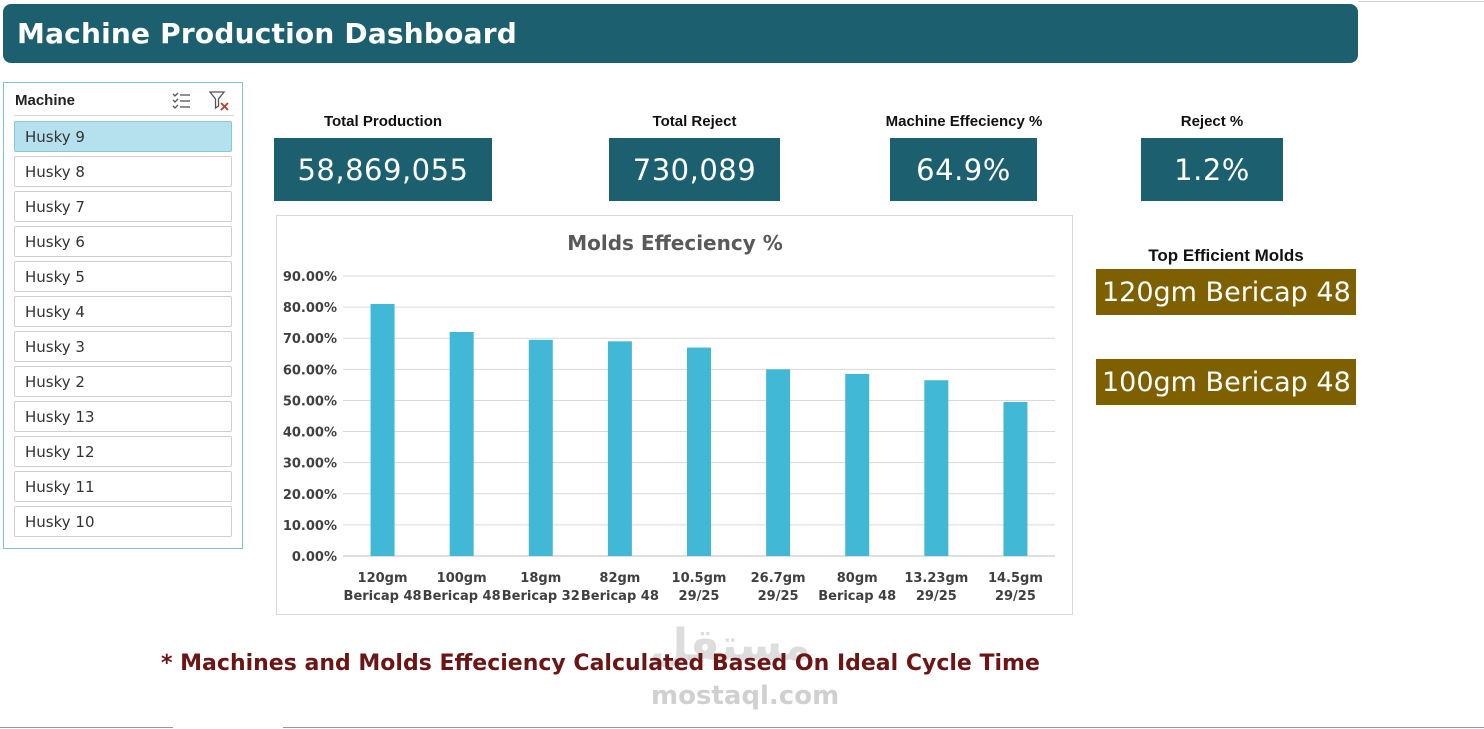 The width and height of the screenshot is (1484, 729). Describe the element at coordinates (123, 276) in the screenshot. I see `slicer-item-husky-5: Husky 5` at that location.